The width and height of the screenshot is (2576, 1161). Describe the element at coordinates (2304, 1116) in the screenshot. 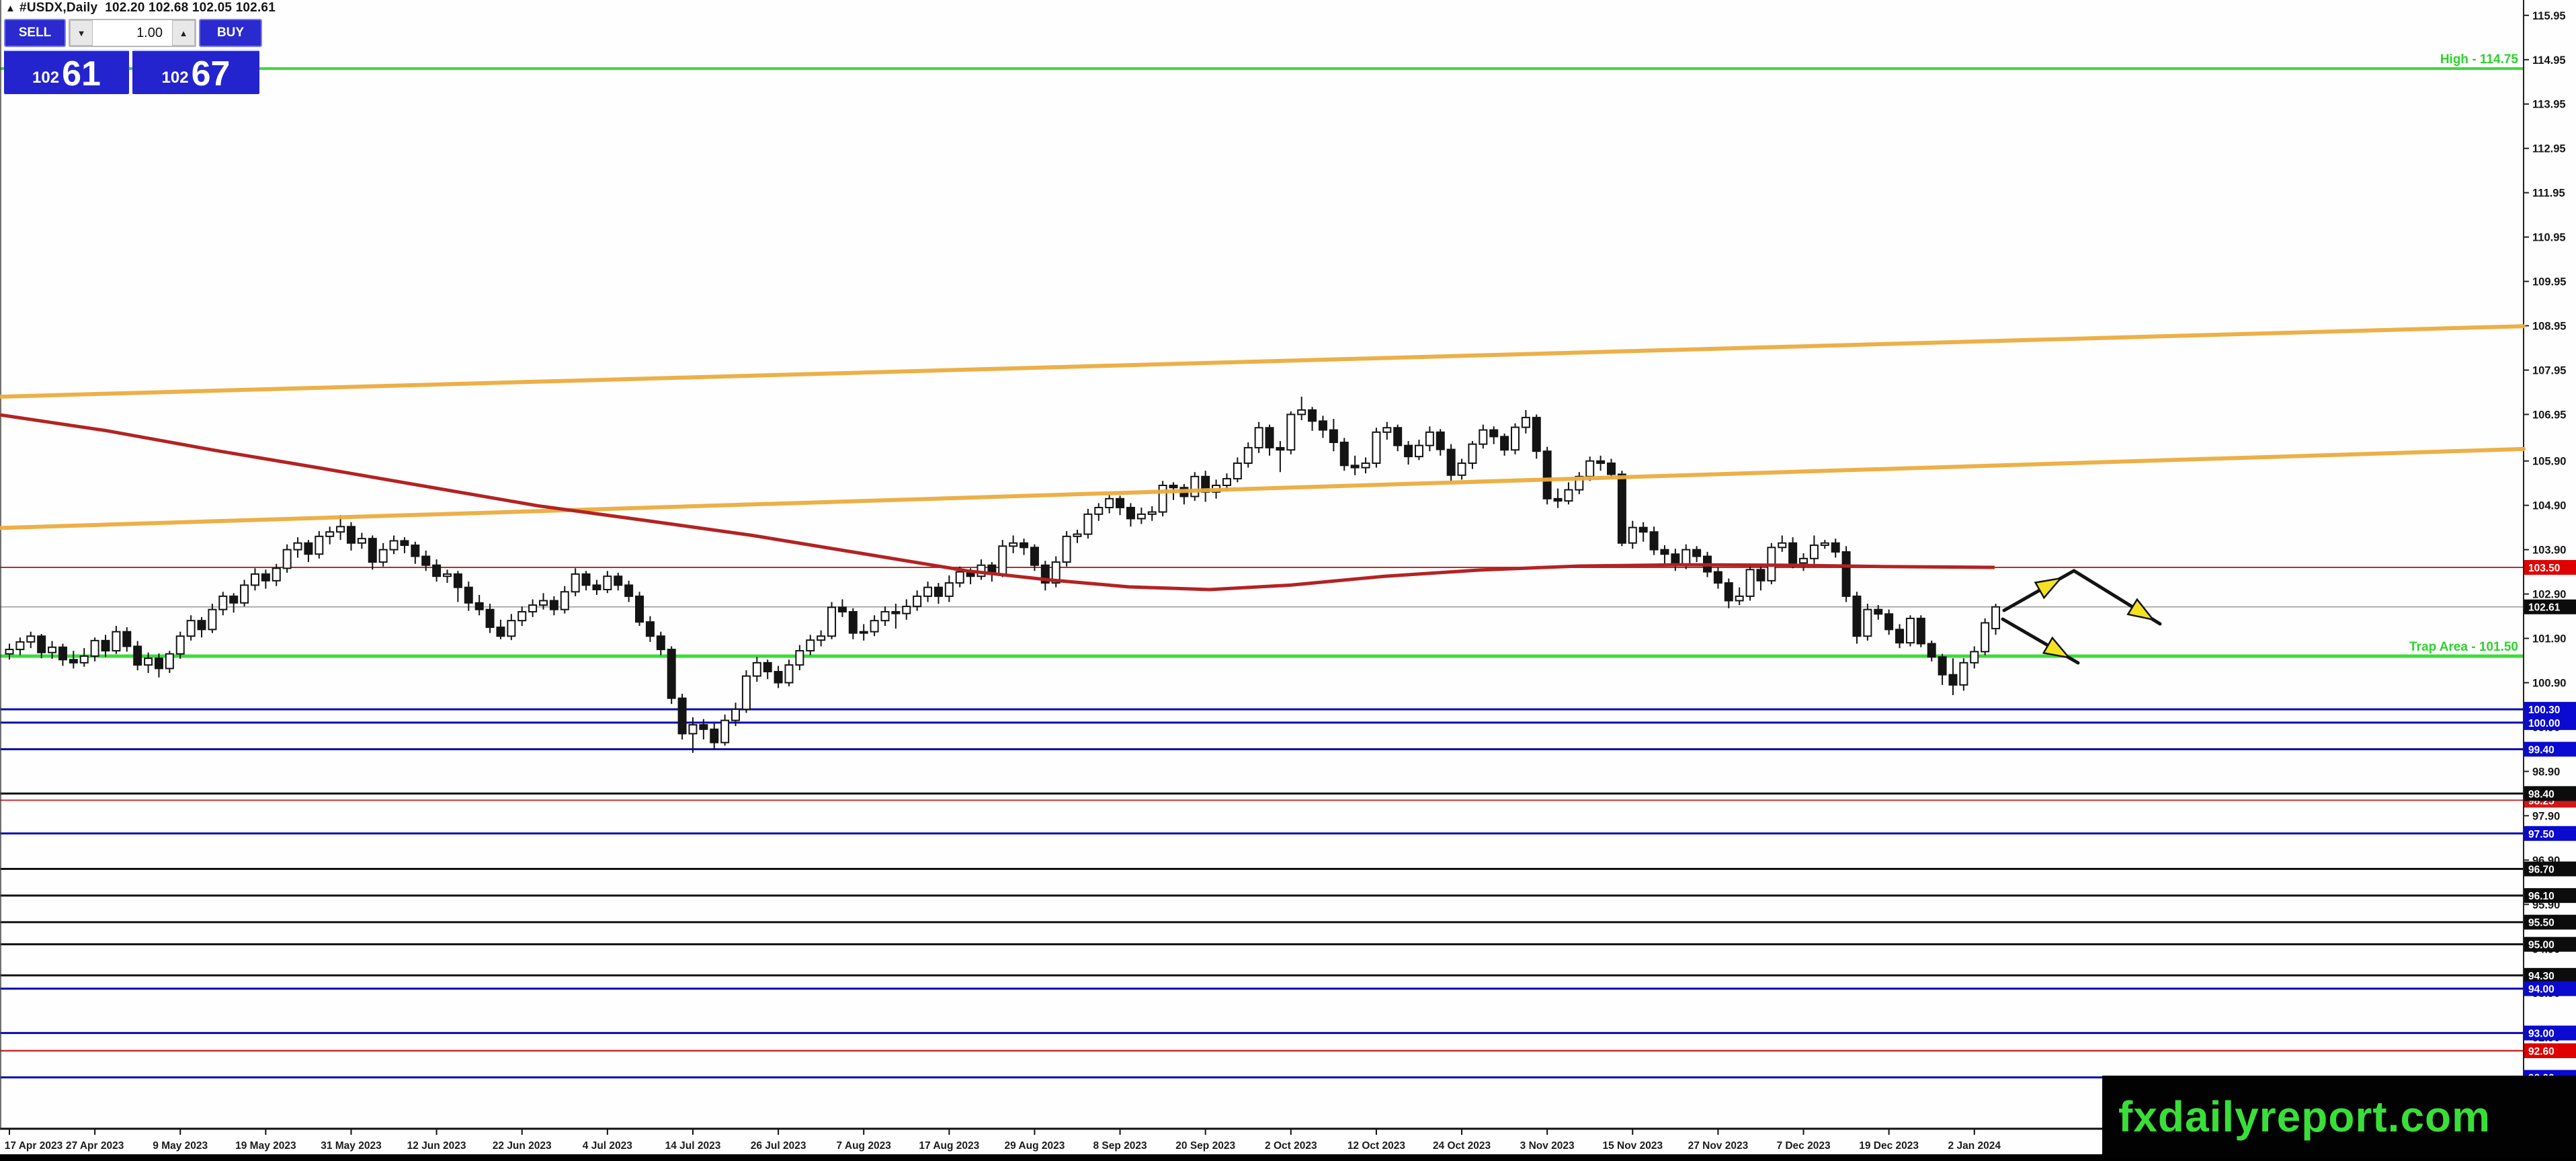

I see `watermark-text: fxdailyreport.com` at that location.